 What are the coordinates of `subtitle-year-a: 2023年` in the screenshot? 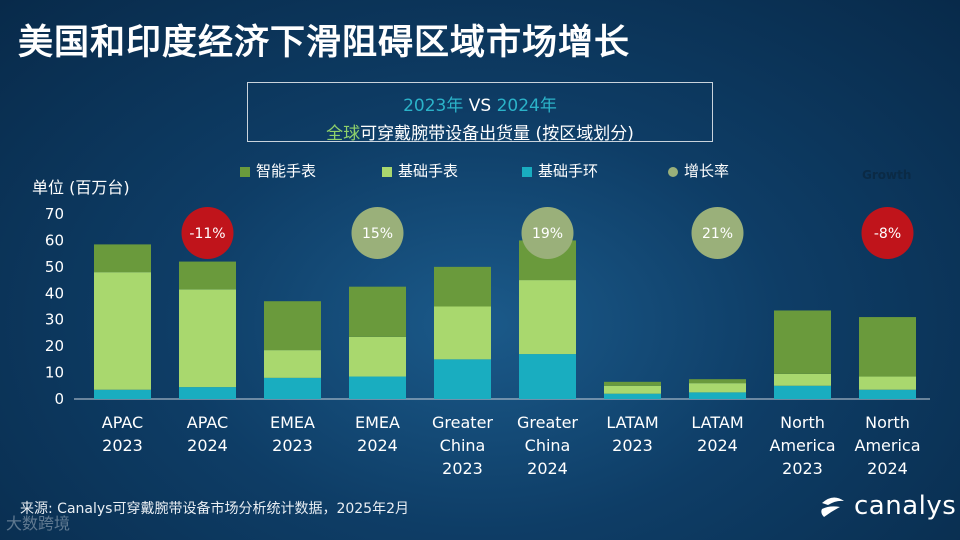 It's located at (433, 106).